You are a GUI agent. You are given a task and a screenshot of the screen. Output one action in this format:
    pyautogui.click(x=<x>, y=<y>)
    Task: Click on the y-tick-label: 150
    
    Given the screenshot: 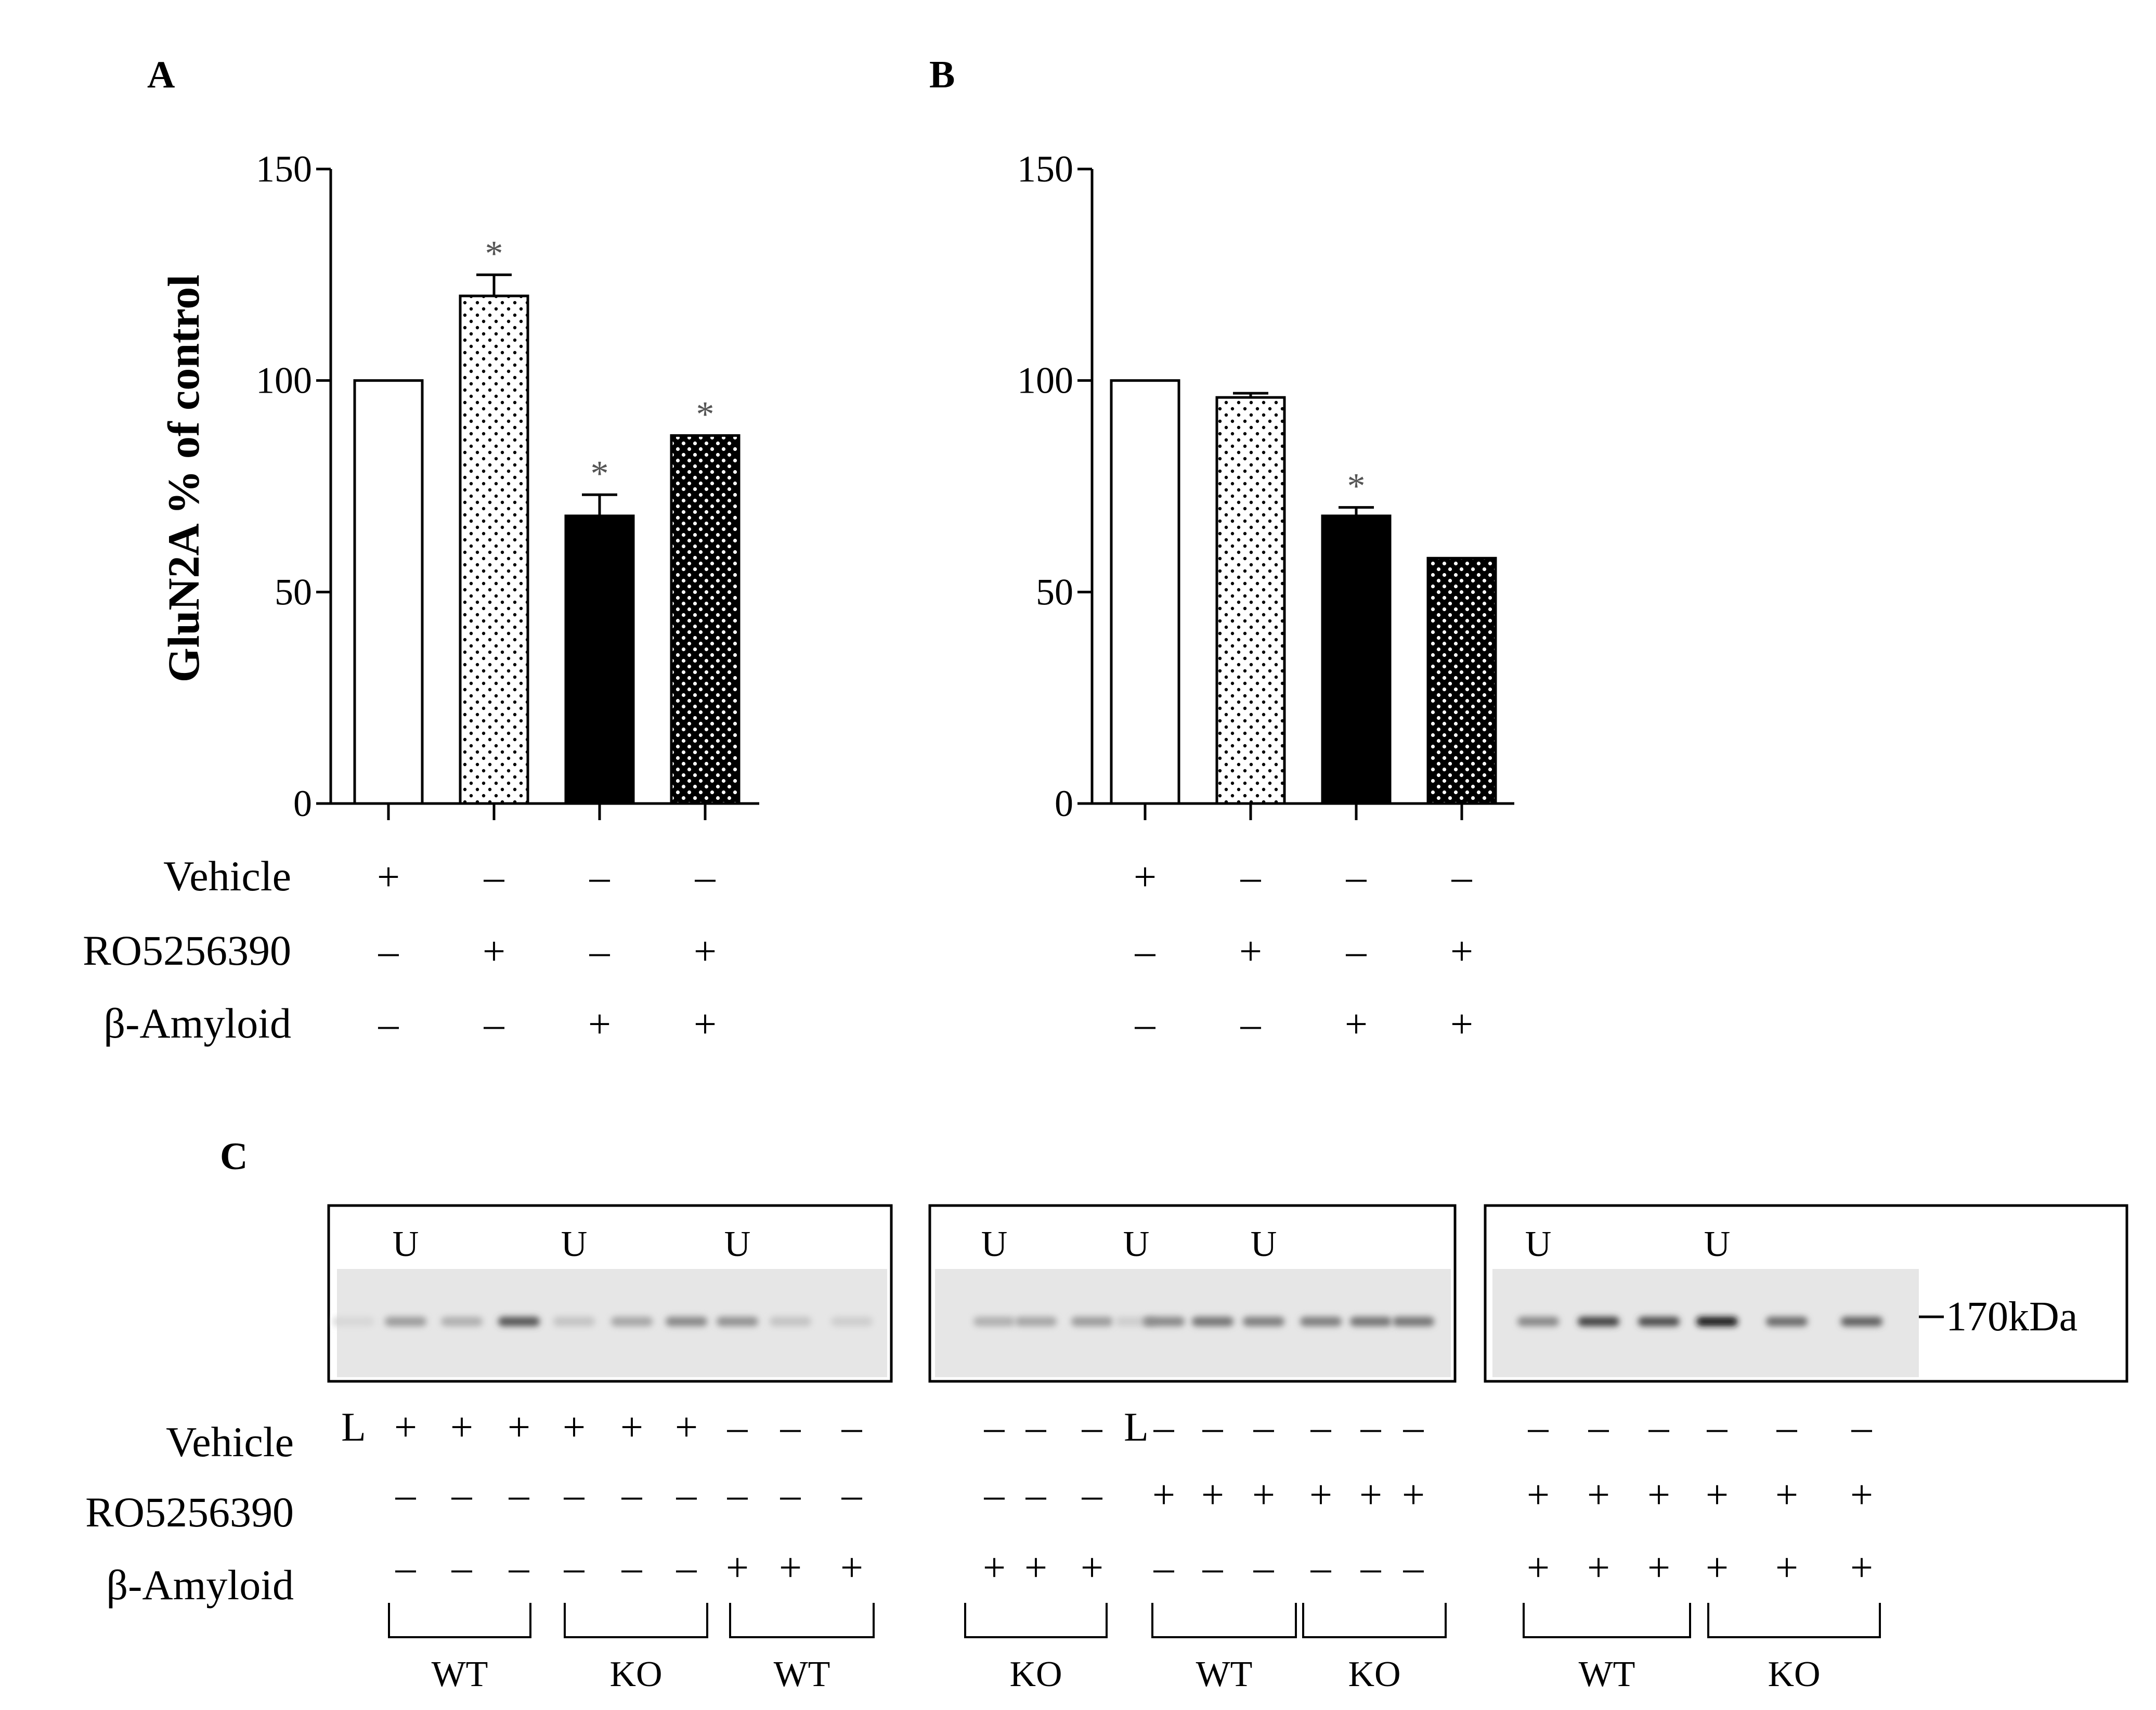 What is the action you would take?
    pyautogui.click(x=284, y=169)
    